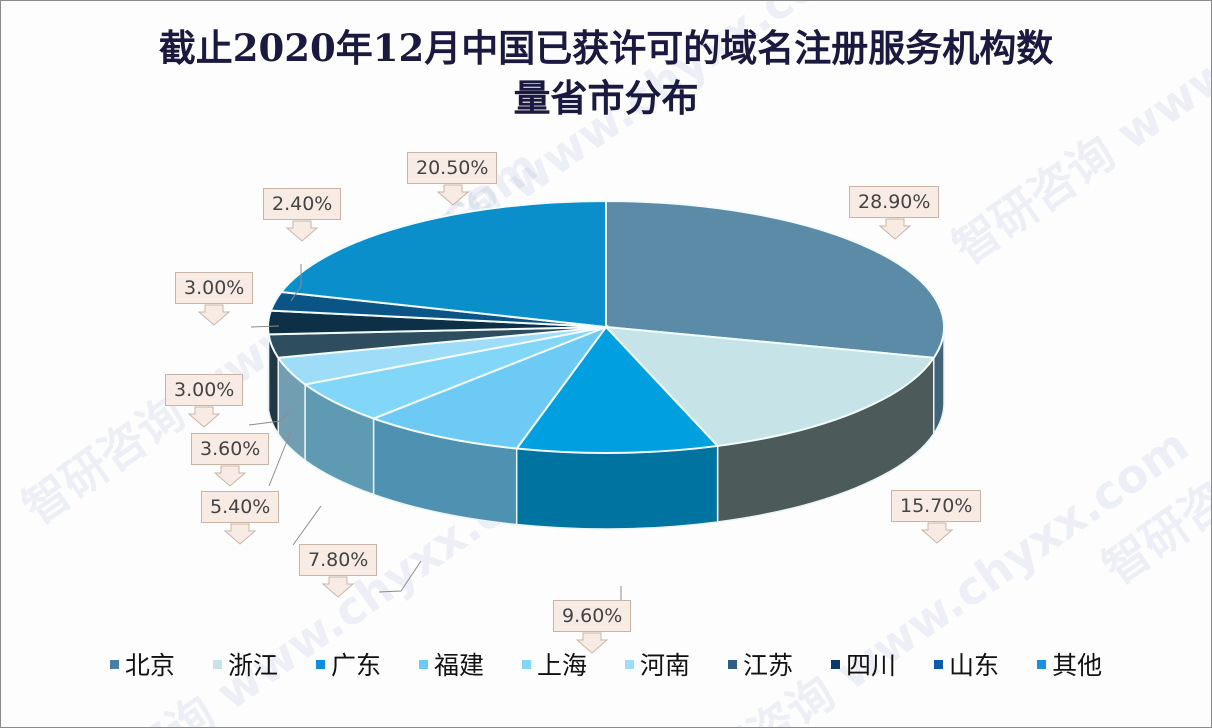 The width and height of the screenshot is (1212, 728). I want to click on legend-item-广东: 广东, so click(348, 664).